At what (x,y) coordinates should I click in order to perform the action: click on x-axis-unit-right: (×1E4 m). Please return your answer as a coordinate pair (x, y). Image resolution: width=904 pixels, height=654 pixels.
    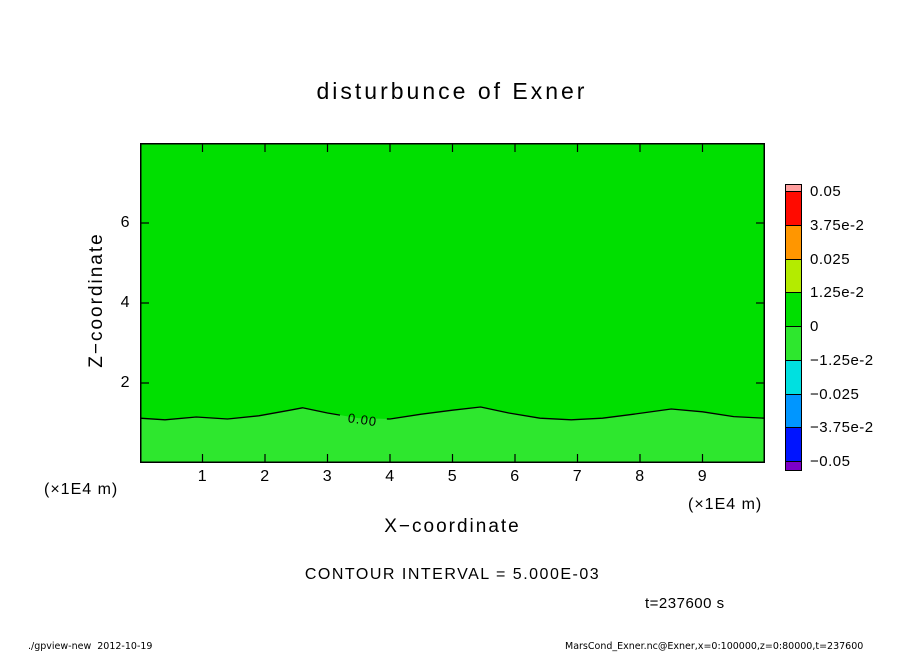
    Looking at the image, I should click on (725, 504).